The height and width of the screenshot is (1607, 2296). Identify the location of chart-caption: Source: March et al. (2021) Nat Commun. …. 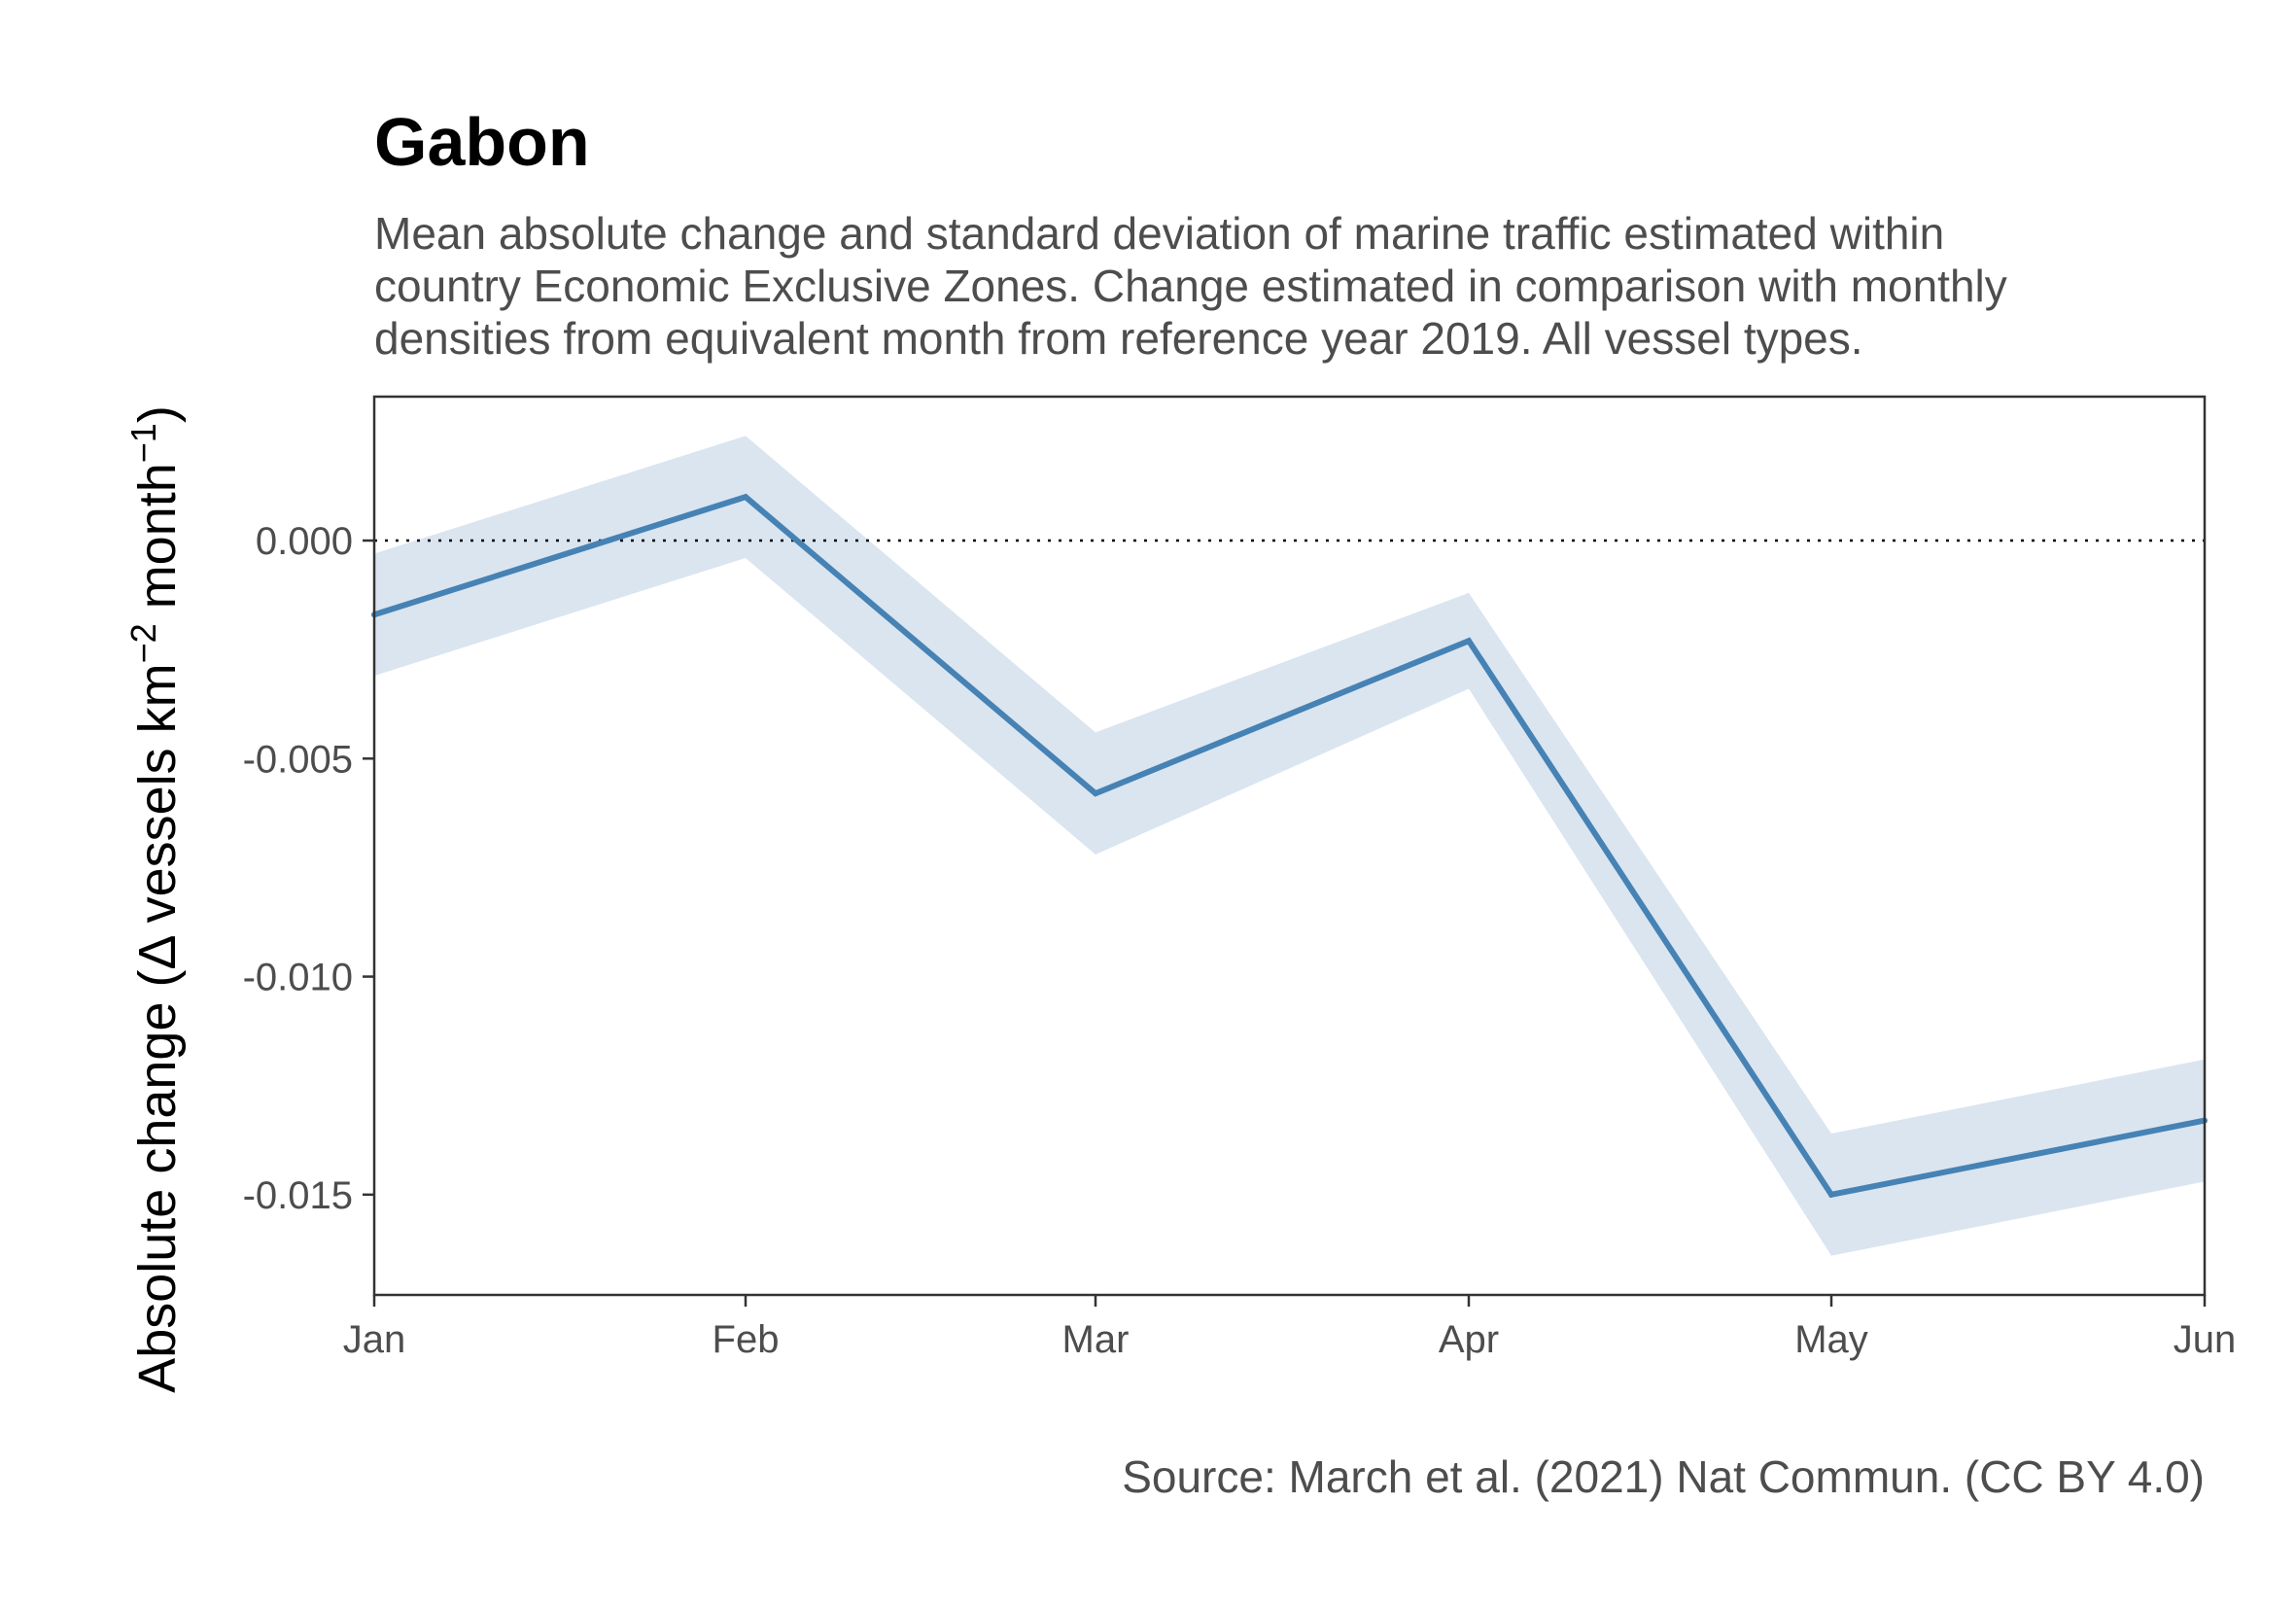
(1663, 1476).